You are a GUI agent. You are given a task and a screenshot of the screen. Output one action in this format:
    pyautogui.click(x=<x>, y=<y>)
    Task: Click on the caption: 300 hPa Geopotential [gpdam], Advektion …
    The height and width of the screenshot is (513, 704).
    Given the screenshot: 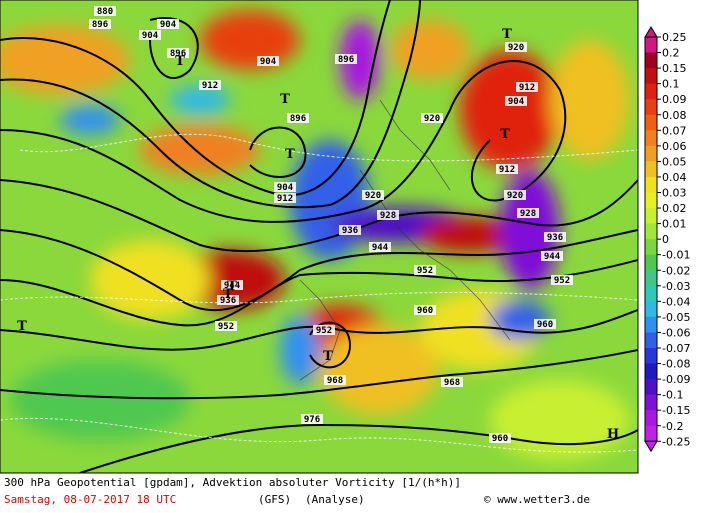 What is the action you would take?
    pyautogui.click(x=232, y=482)
    